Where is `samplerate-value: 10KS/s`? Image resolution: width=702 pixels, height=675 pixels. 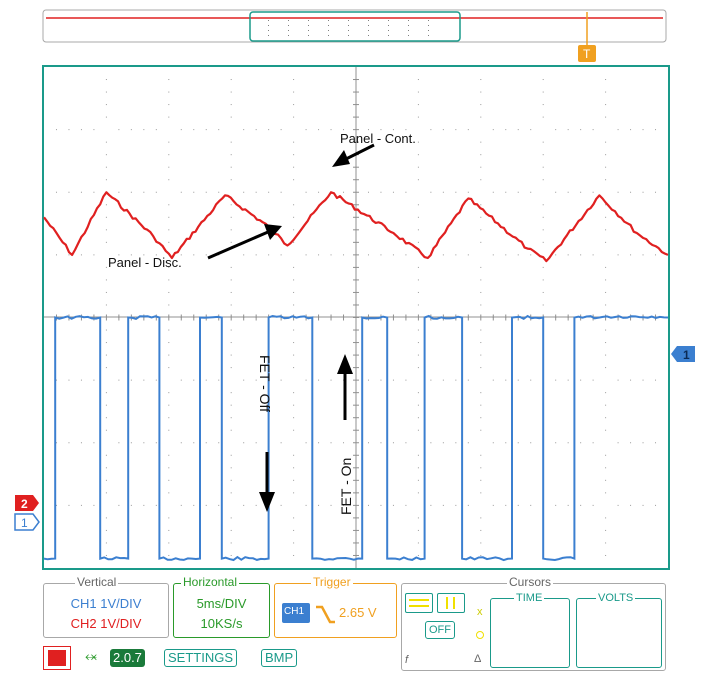 samplerate-value: 10KS/s is located at coordinates (221, 623).